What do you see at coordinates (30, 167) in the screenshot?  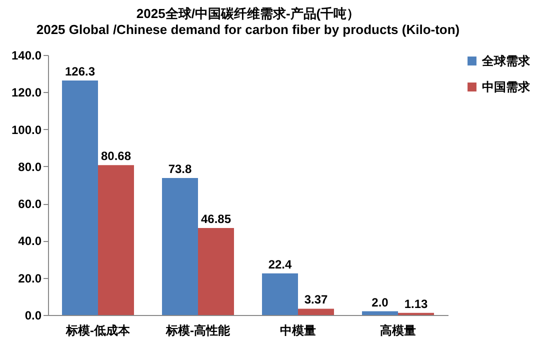 I see `y-tick-label: 80.0` at bounding box center [30, 167].